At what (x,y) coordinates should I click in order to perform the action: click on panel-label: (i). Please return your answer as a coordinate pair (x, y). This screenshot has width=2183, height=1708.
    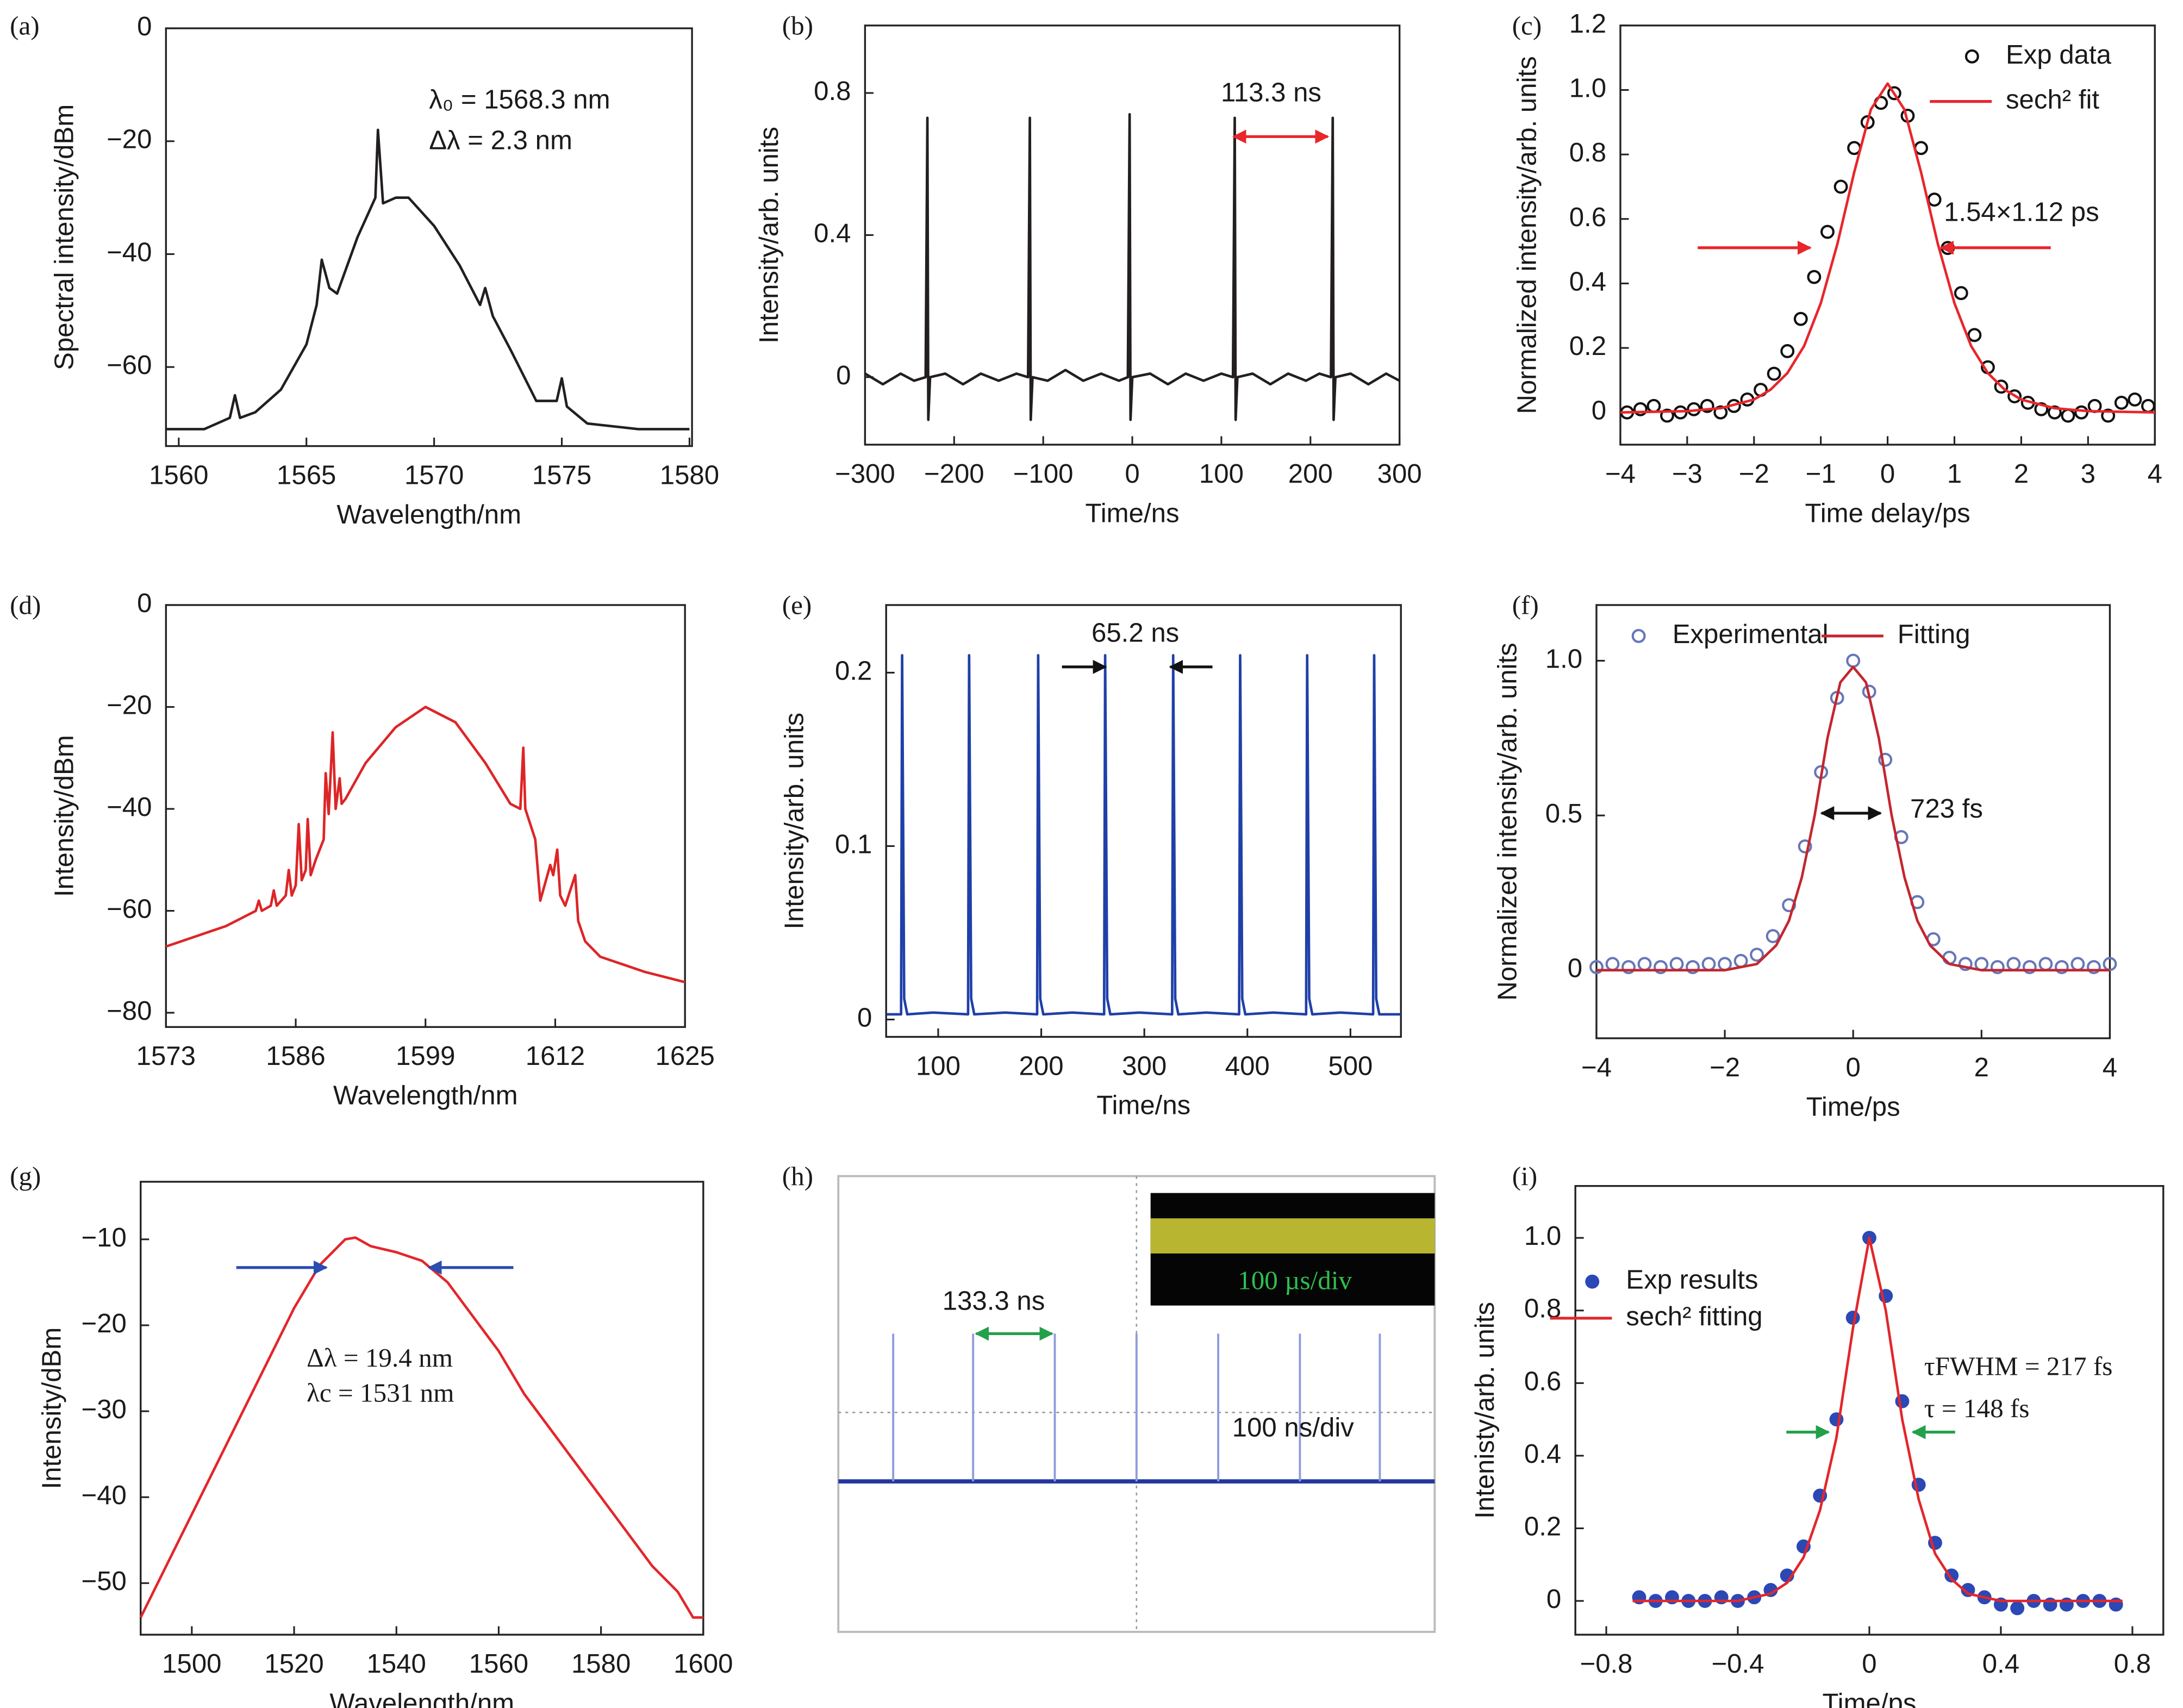
    Looking at the image, I should click on (1524, 1176).